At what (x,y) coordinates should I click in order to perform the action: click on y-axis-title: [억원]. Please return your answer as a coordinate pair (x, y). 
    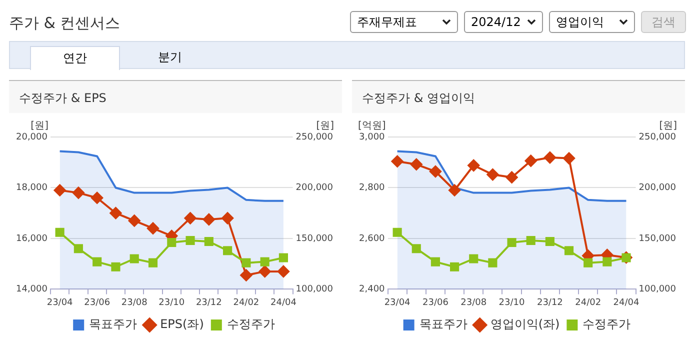
    Looking at the image, I should click on (372, 126).